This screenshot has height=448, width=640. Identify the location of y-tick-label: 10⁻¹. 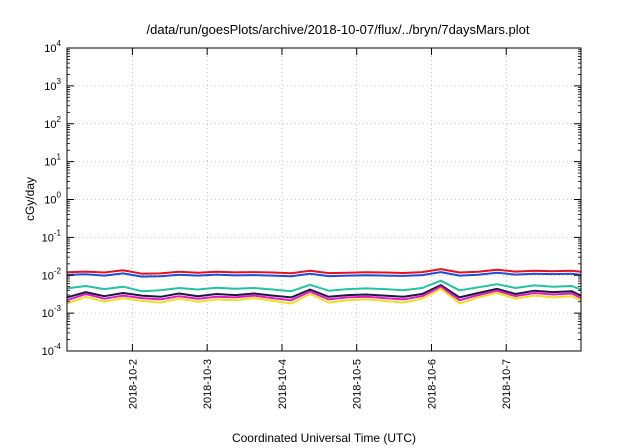
(52, 236).